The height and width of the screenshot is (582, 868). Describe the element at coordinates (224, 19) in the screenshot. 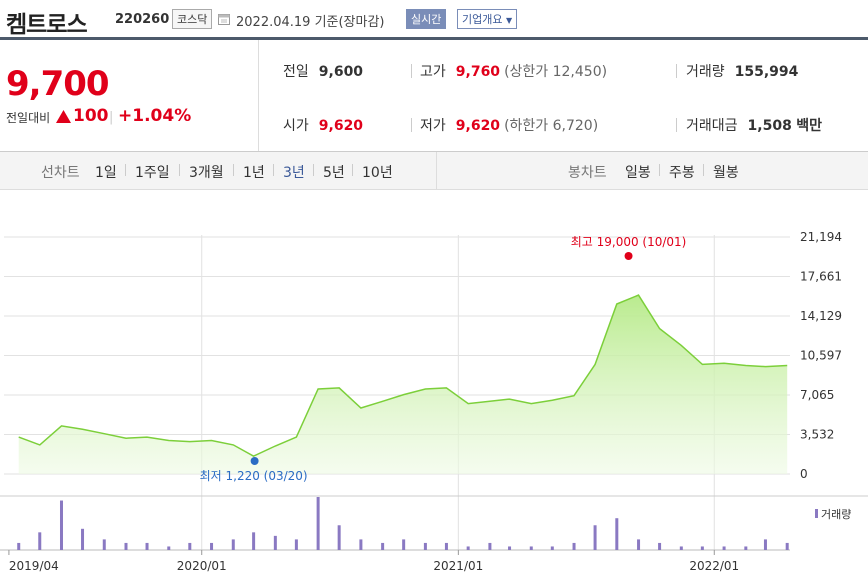

I see `calendar-icon` at that location.